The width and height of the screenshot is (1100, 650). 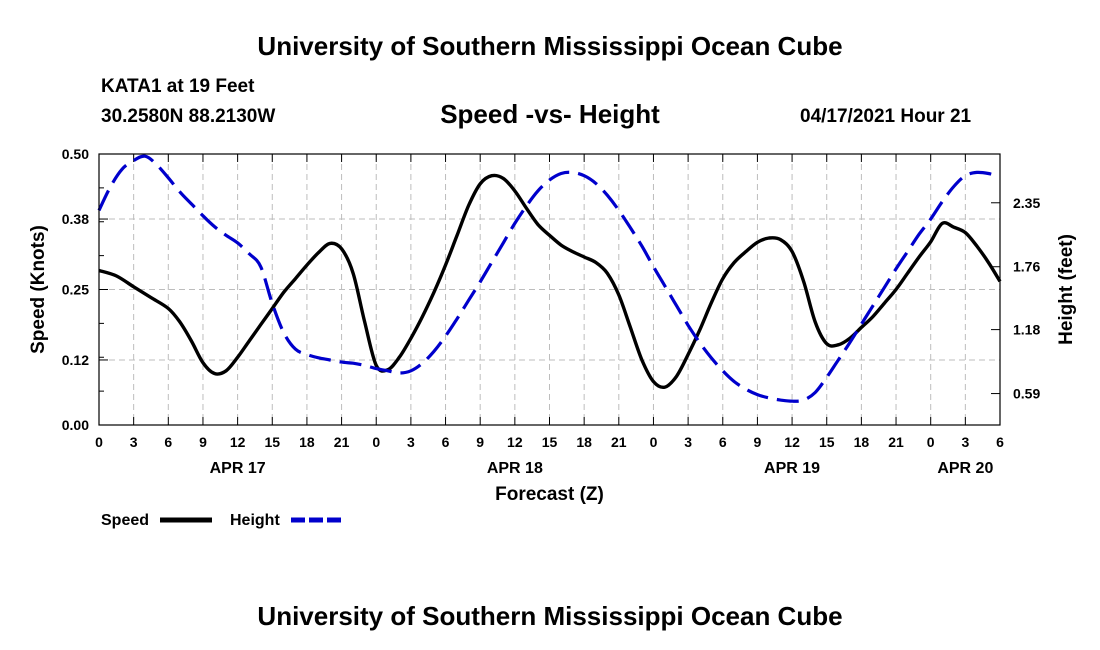 What do you see at coordinates (75, 154) in the screenshot?
I see `y-left-tick-label: 0.50` at bounding box center [75, 154].